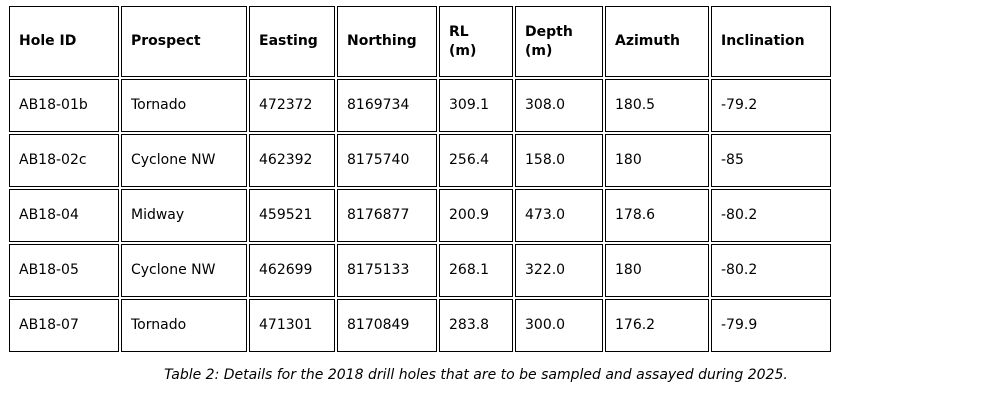  What do you see at coordinates (292, 325) in the screenshot?
I see `cell-easting: 471301` at bounding box center [292, 325].